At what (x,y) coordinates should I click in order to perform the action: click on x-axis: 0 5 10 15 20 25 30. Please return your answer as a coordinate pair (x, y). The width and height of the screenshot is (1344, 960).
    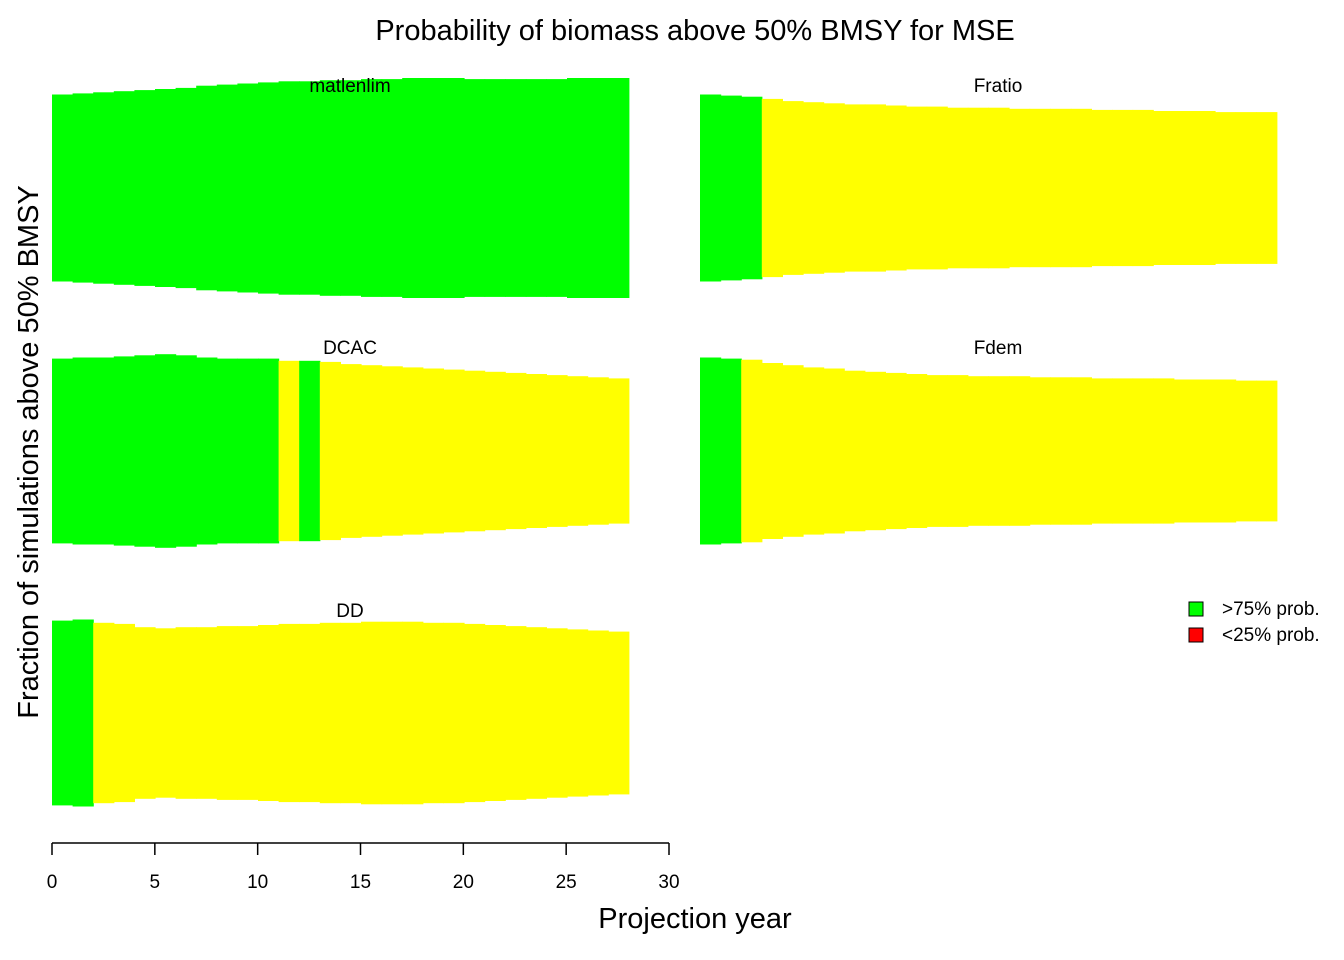
    Looking at the image, I should click on (363, 867).